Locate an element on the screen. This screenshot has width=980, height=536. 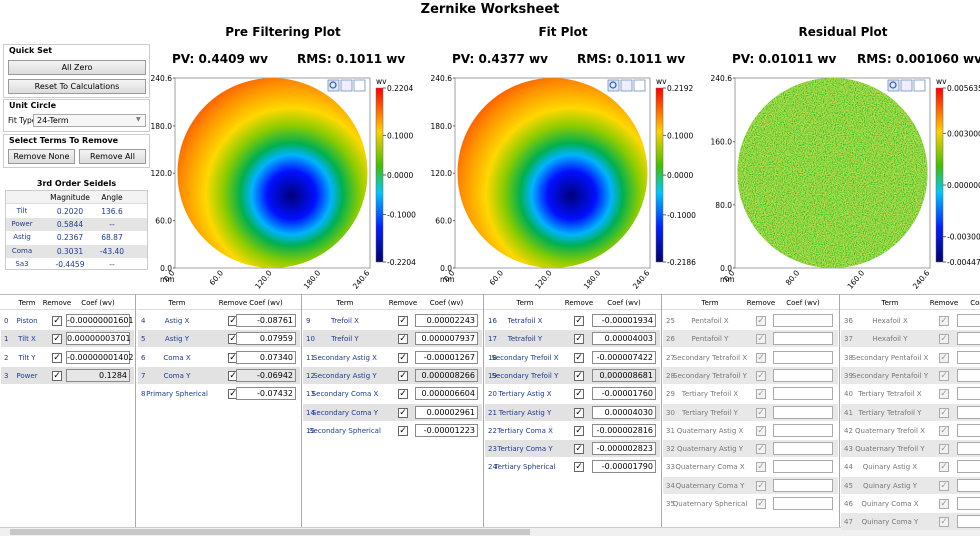
coef-input: 0.000007937 is located at coordinates (446, 339).